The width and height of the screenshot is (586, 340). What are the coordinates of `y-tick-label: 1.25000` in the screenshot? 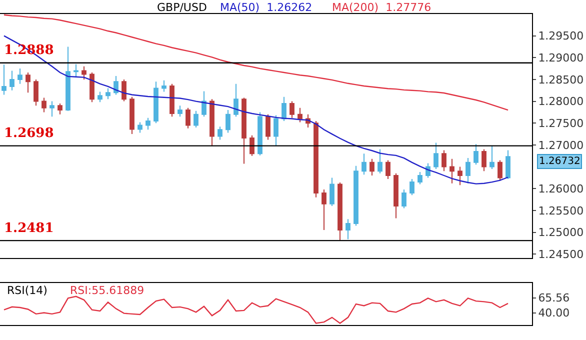 It's located at (561, 233).